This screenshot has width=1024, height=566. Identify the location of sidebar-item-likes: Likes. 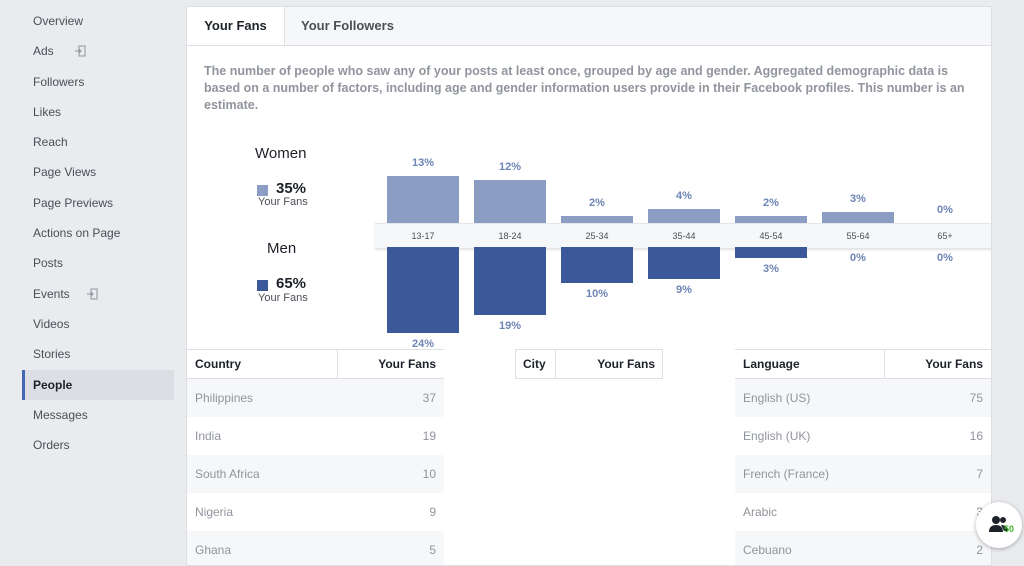
(98, 112).